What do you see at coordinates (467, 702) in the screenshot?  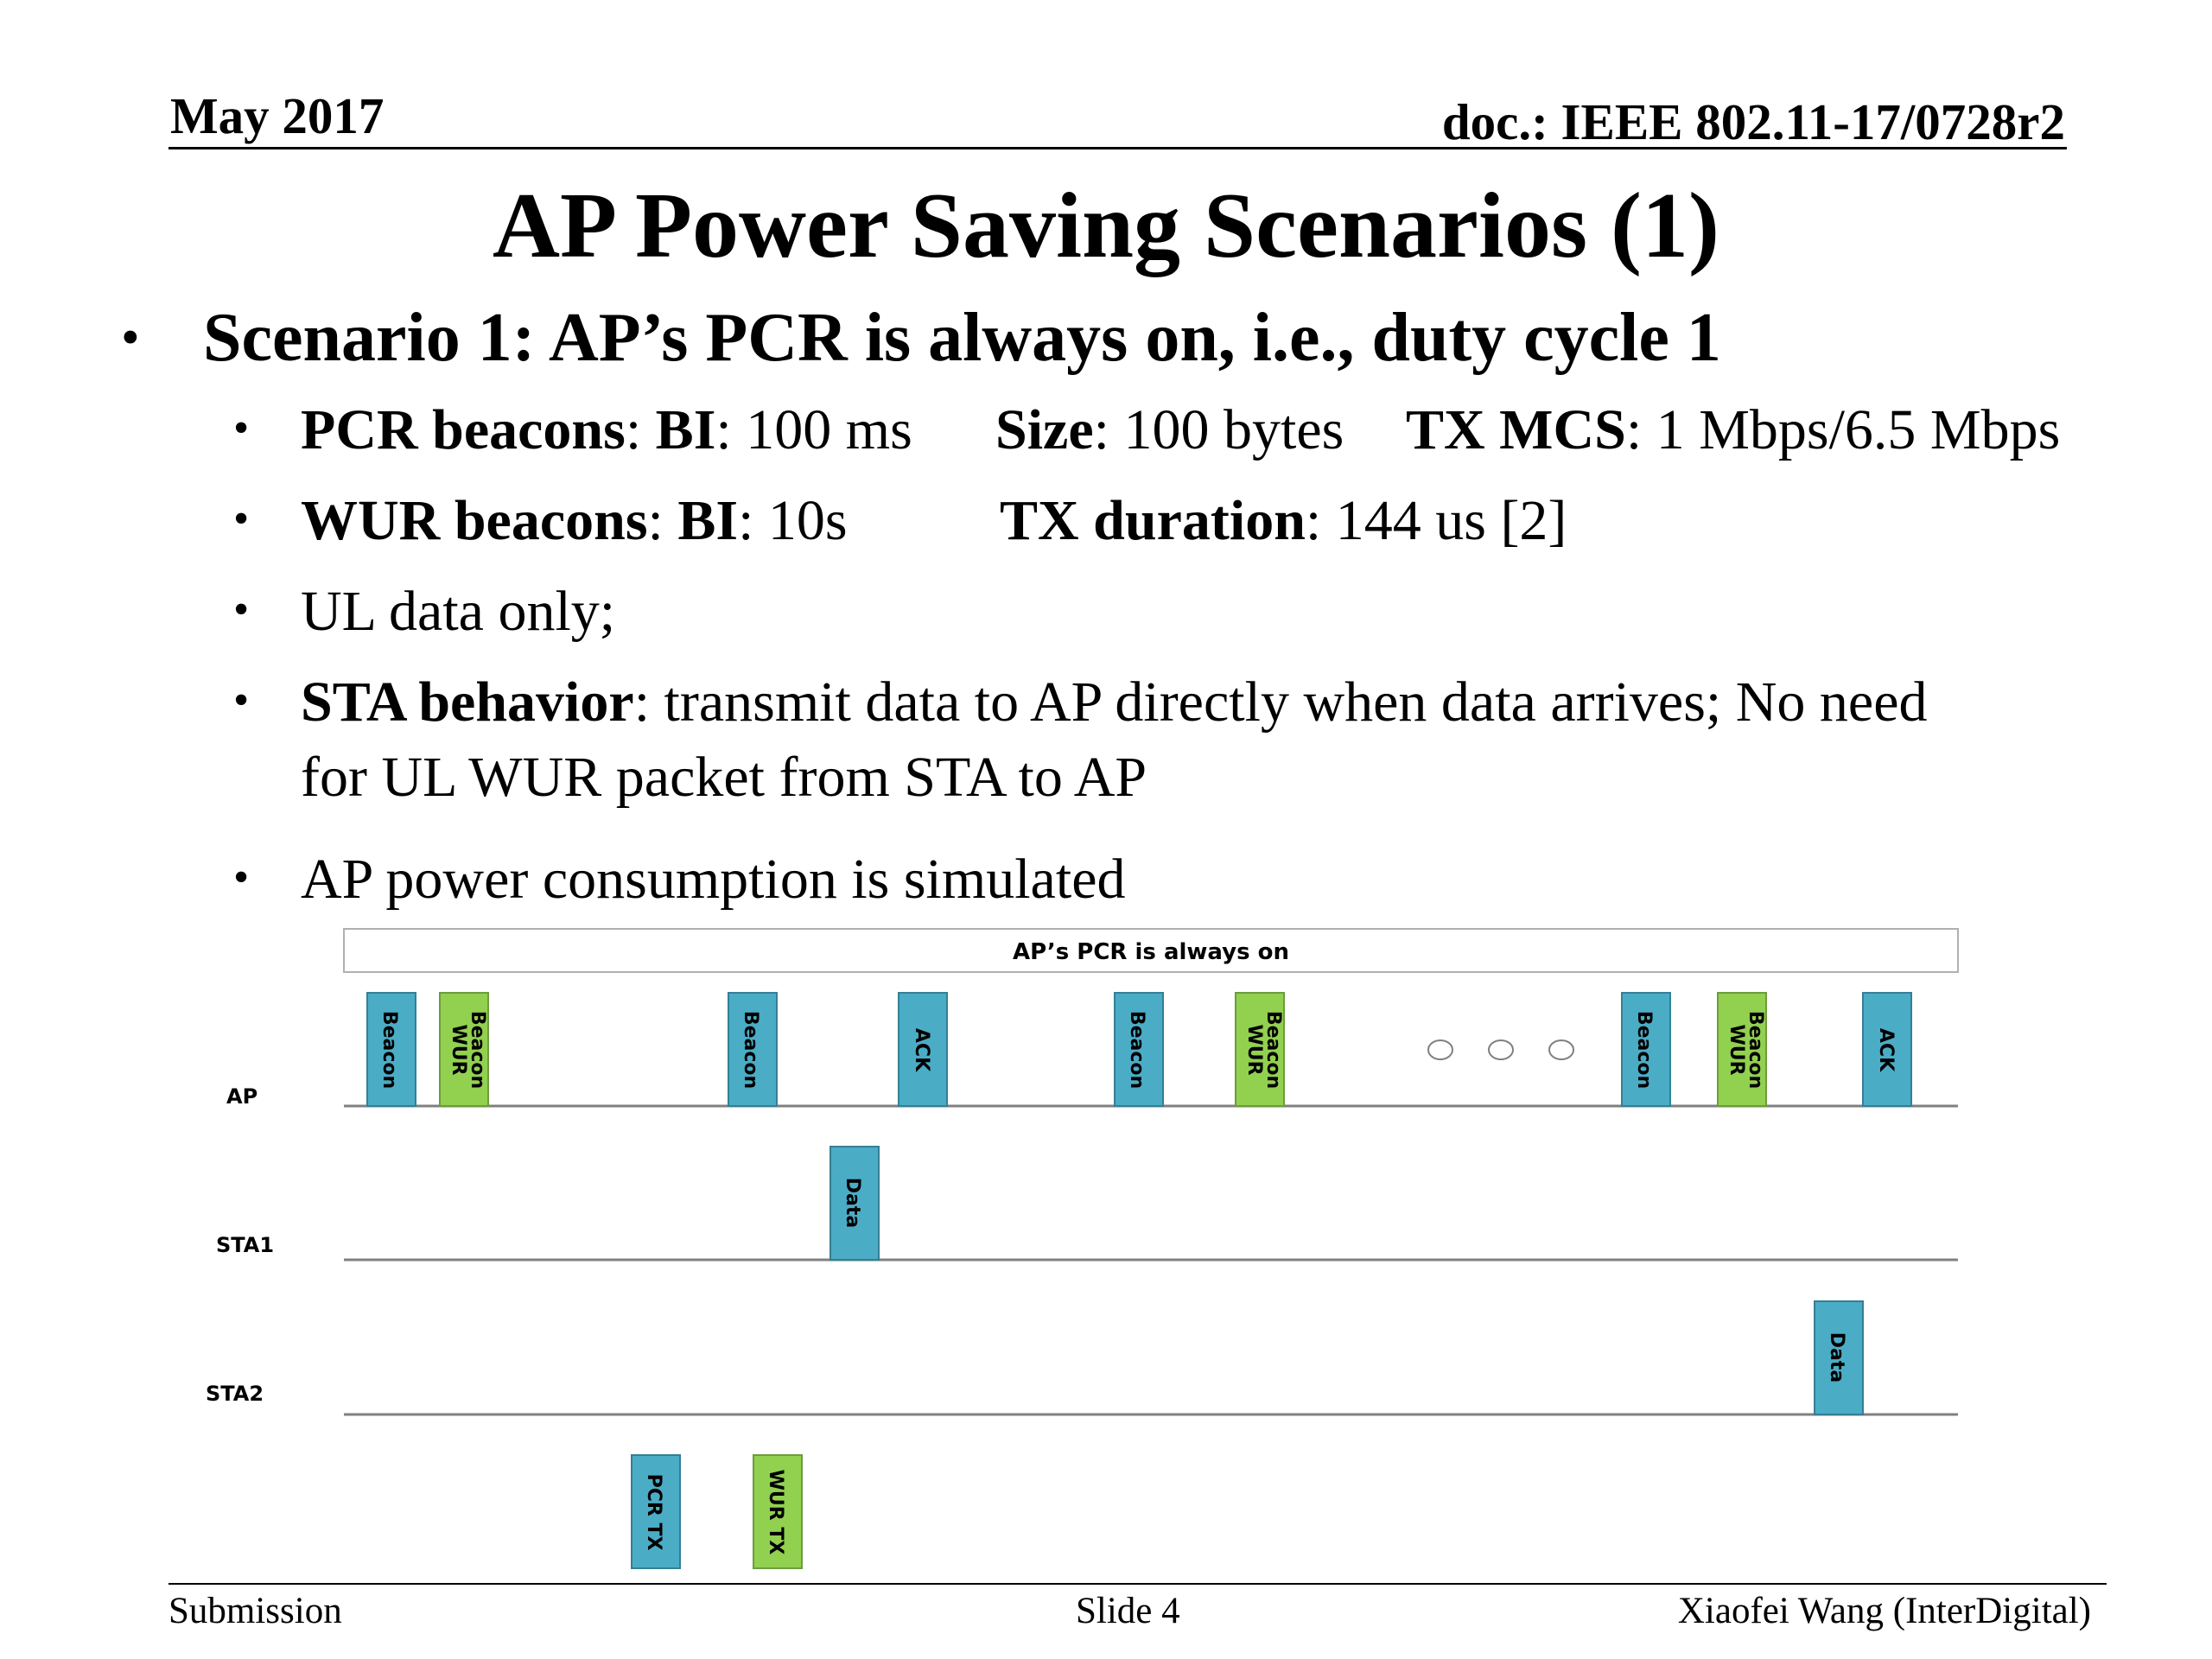 I see `sta-behavior-label: STA behavior` at bounding box center [467, 702].